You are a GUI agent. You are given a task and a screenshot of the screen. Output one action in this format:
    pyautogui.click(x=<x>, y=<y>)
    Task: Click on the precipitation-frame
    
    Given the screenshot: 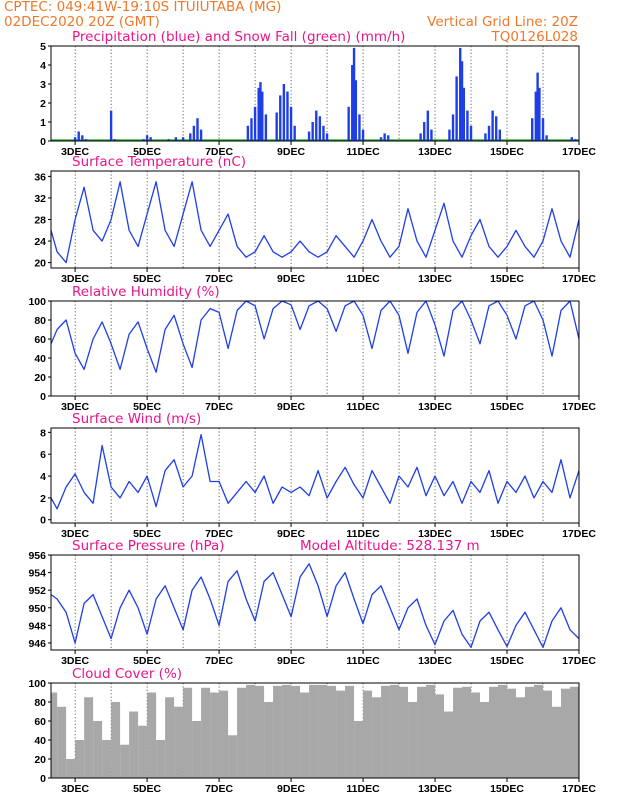 What is the action you would take?
    pyautogui.click(x=315, y=93)
    